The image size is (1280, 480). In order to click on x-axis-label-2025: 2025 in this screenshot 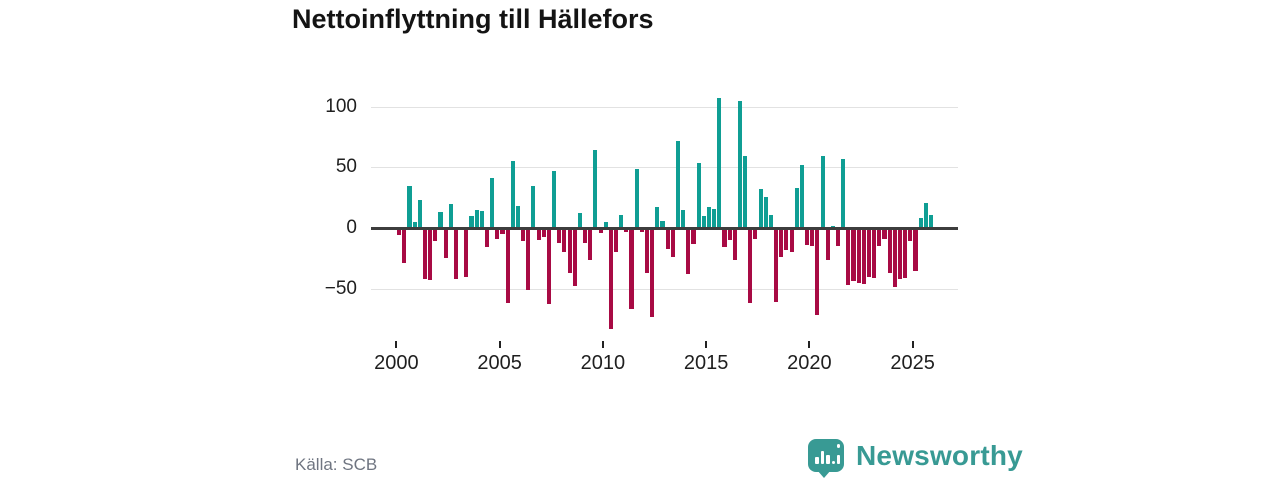, I will do `click(912, 363)`.